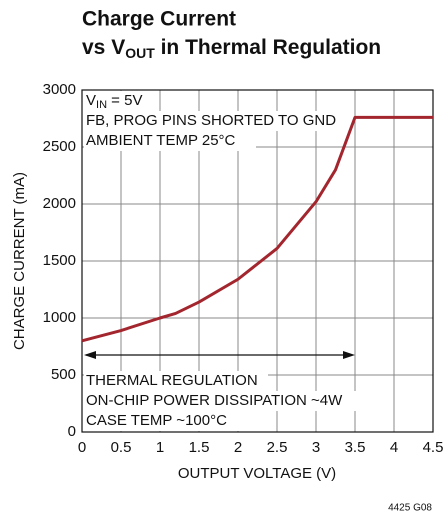  Describe the element at coordinates (355, 447) in the screenshot. I see `x-tick-label: 3.5` at that location.